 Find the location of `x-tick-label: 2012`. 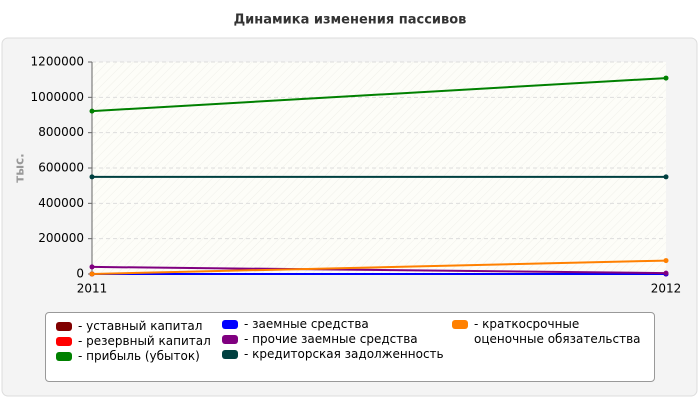

x-tick-label: 2012 is located at coordinates (666, 289).